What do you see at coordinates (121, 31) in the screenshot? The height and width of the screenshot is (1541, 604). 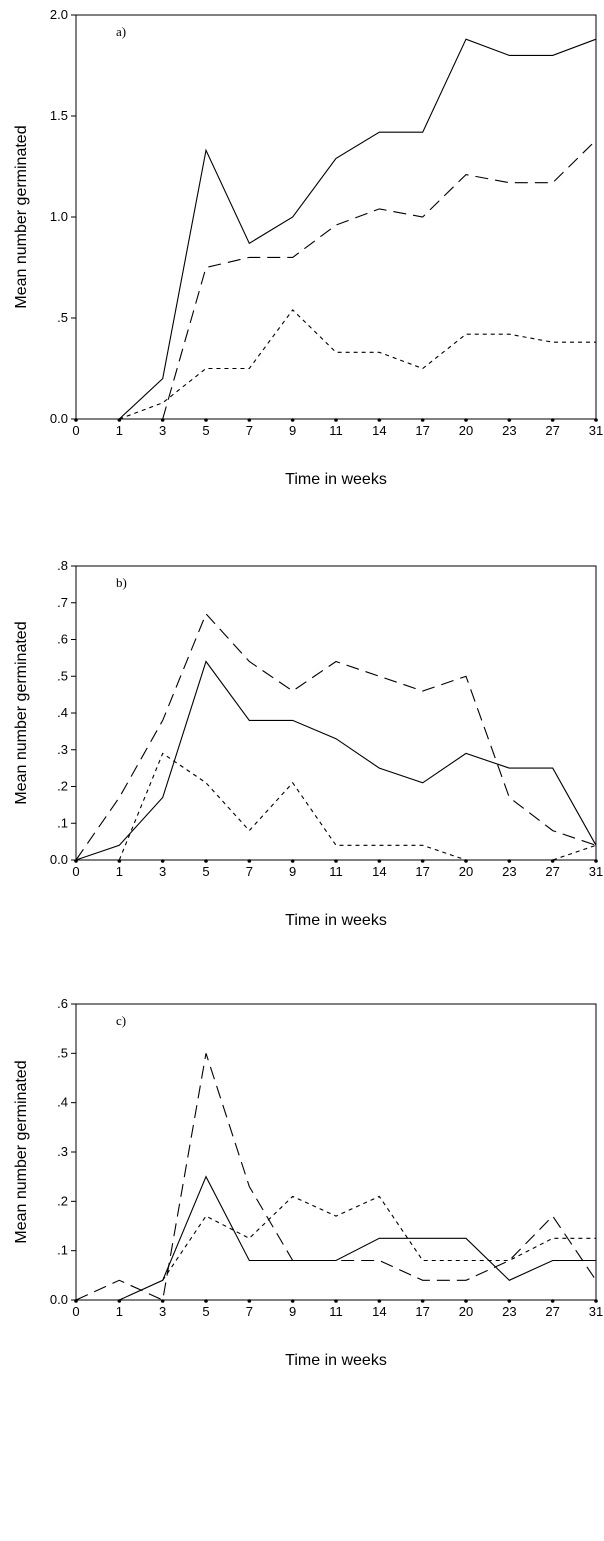 I see `panel-label: a)` at bounding box center [121, 31].